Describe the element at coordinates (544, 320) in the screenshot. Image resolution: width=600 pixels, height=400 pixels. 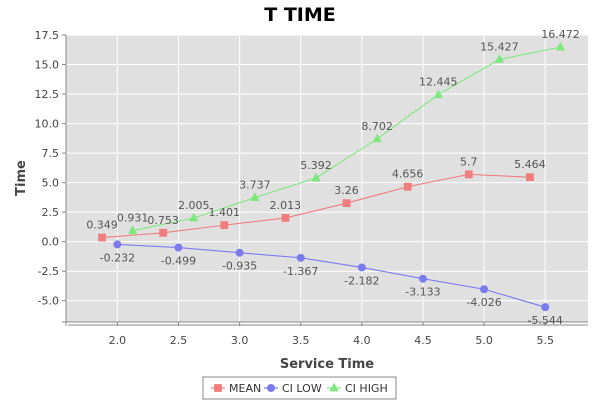
I see `data-label-ci-low: -5.544` at that location.